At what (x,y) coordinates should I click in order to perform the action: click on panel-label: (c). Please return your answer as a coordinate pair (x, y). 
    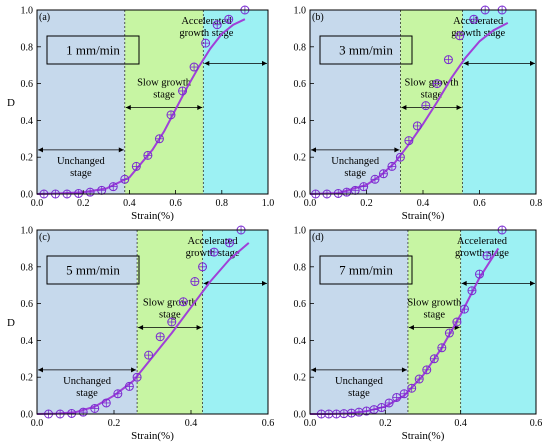
    Looking at the image, I should click on (44, 237).